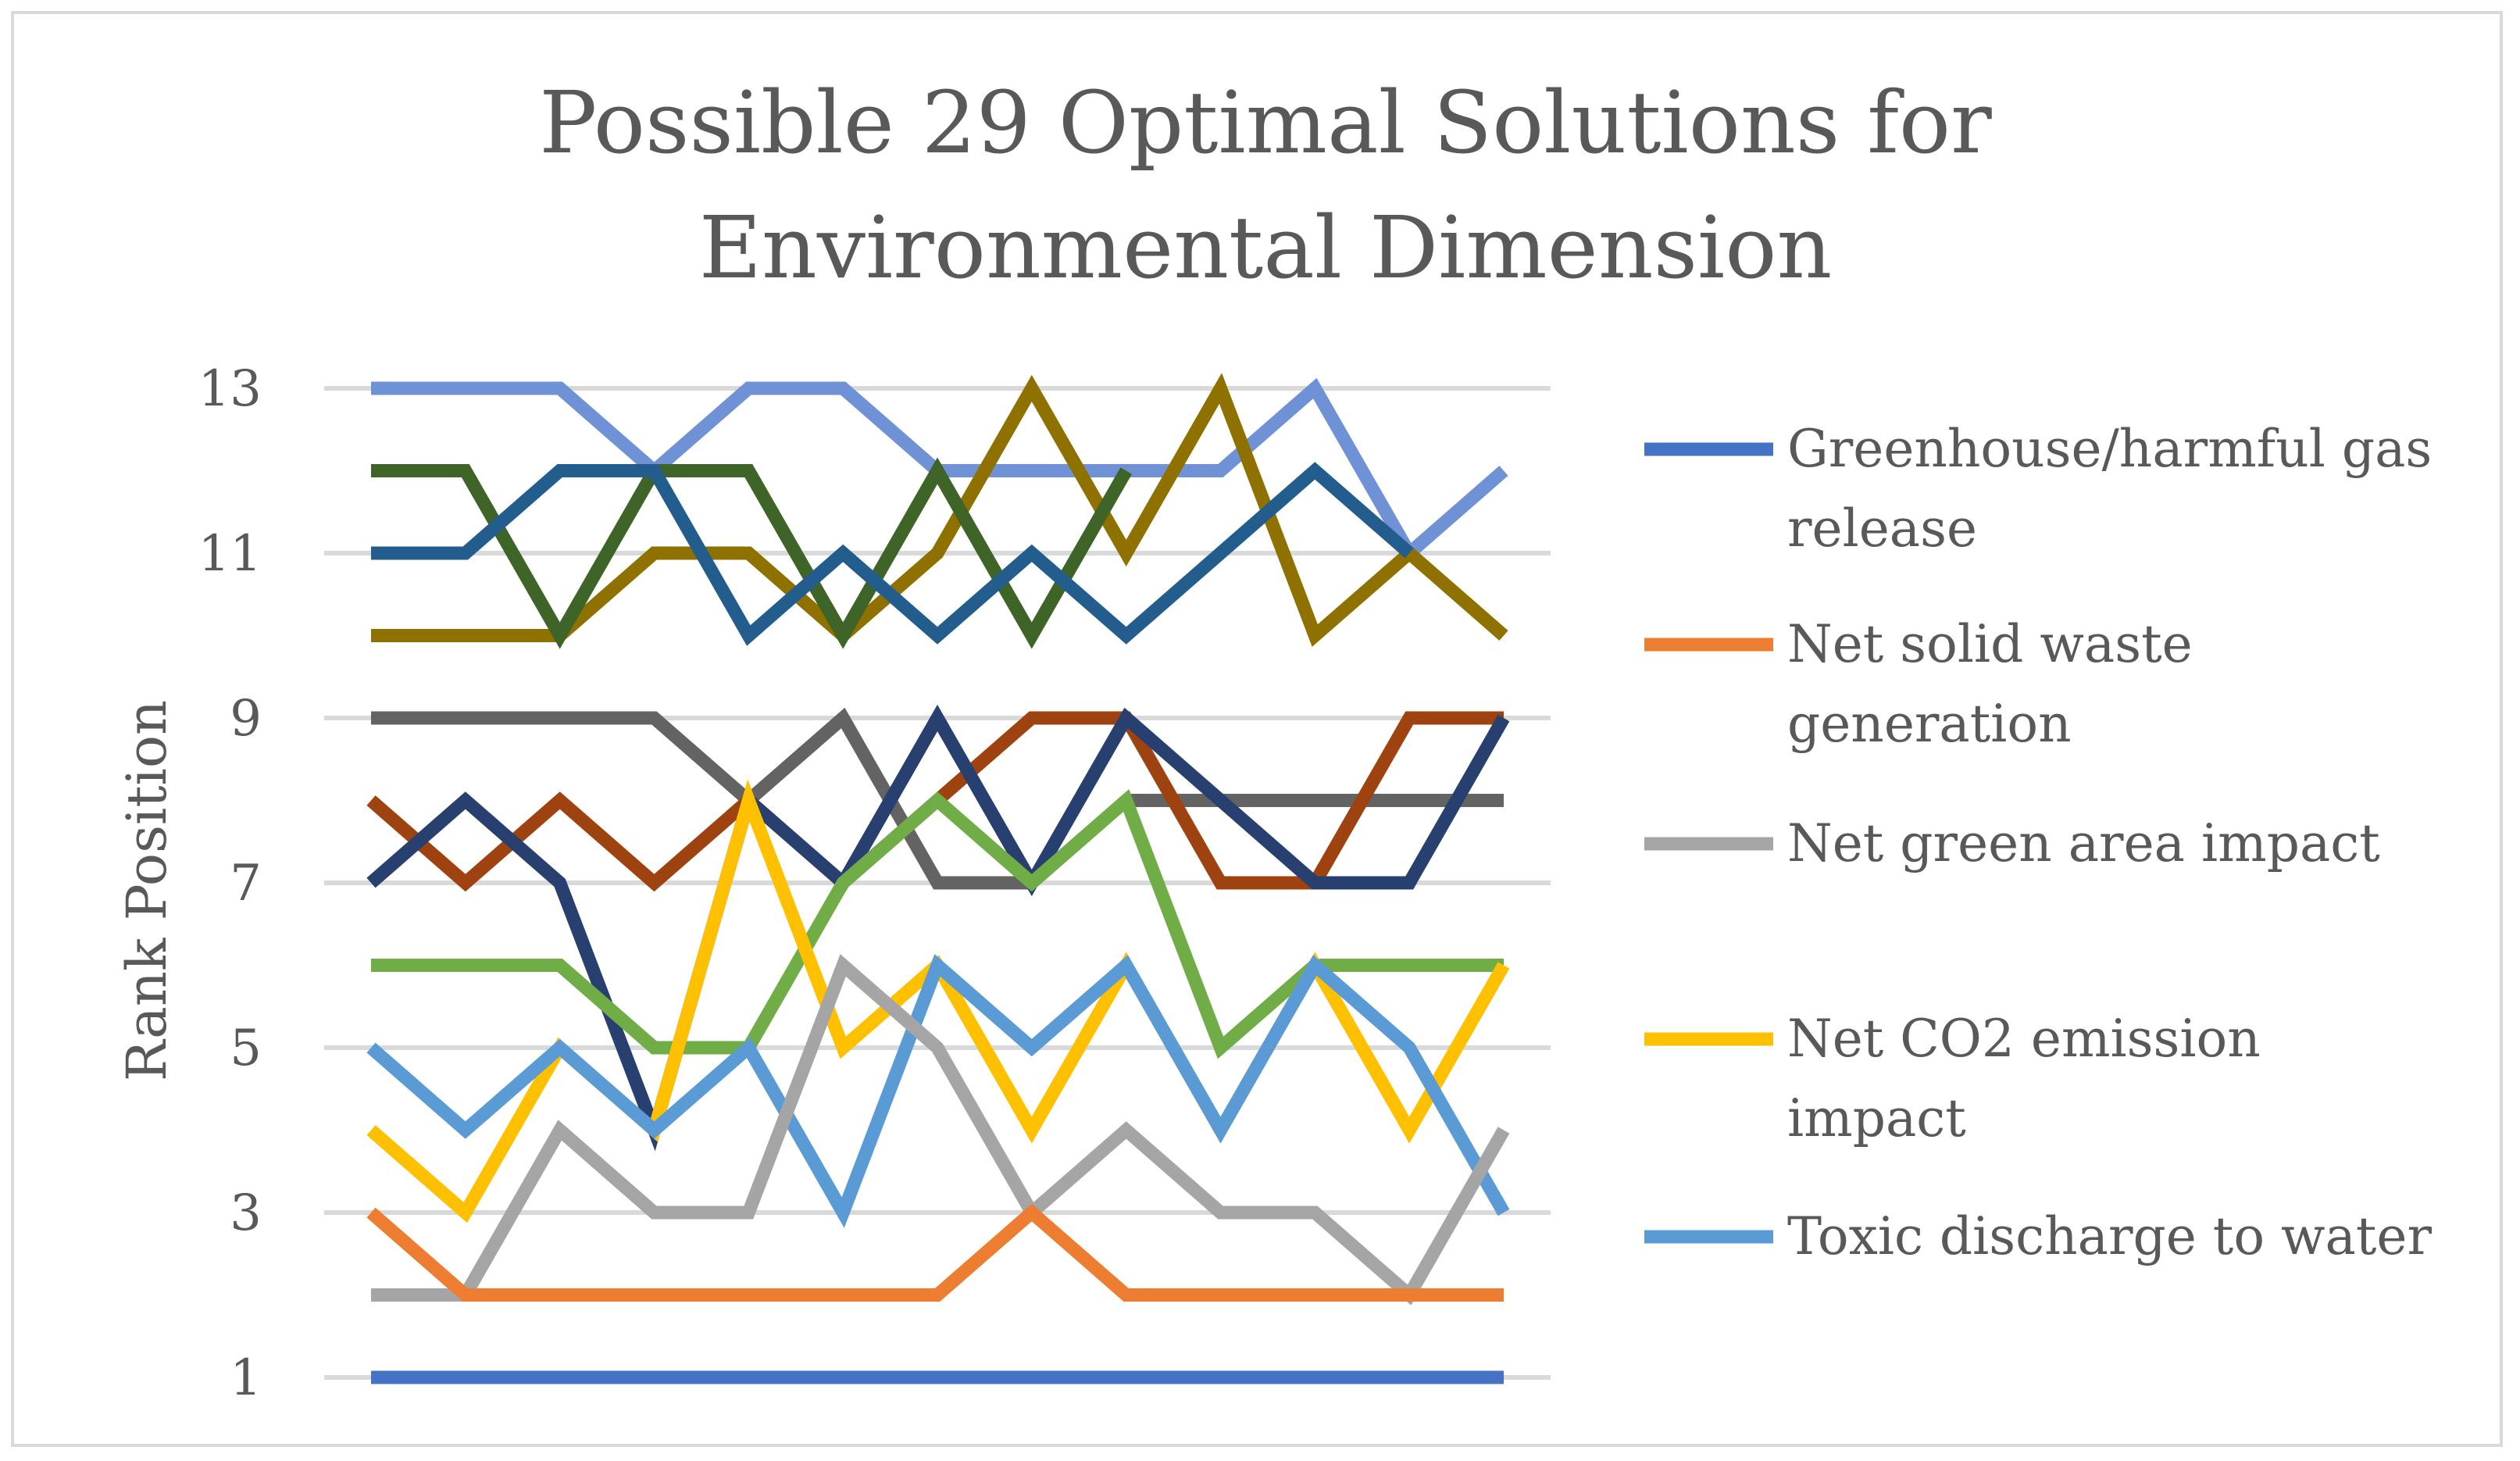  What do you see at coordinates (2109, 449) in the screenshot?
I see `legend-label: Greenhouse/harmful gas` at bounding box center [2109, 449].